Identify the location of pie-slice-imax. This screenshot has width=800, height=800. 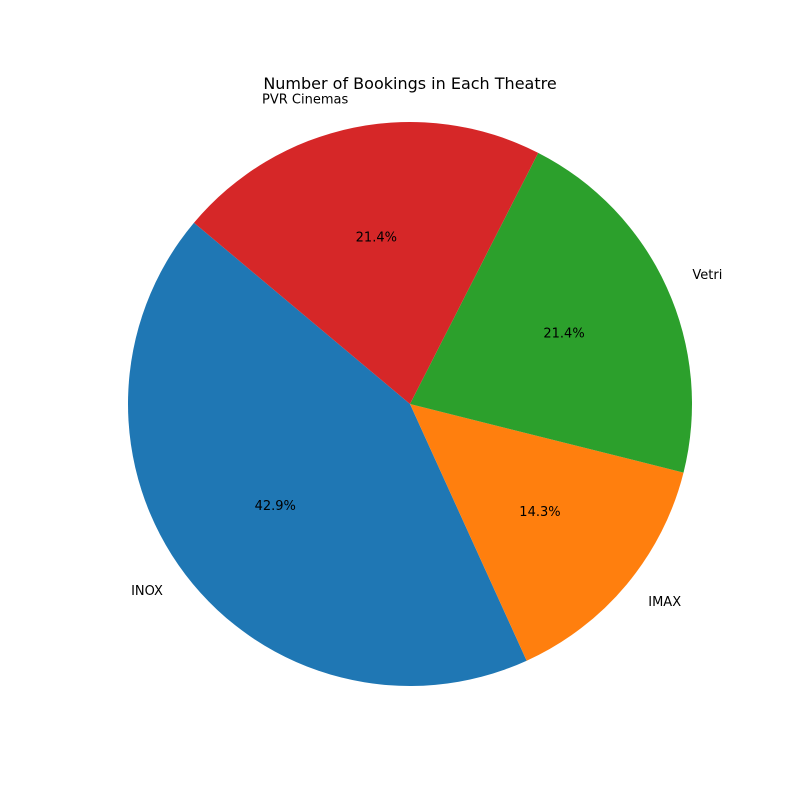
(547, 532).